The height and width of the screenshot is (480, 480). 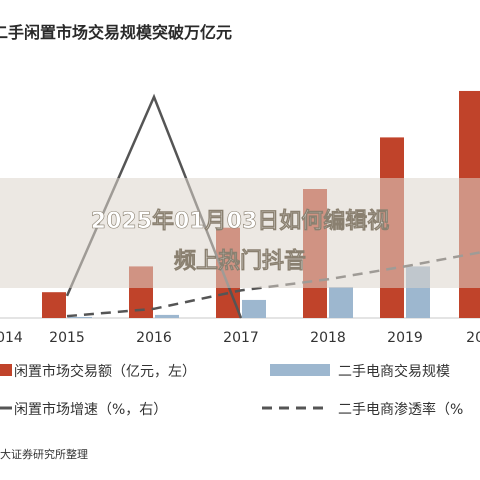 What do you see at coordinates (400, 409) in the screenshot?
I see `legend-label-penetration: 二手电商渗透率（%` at bounding box center [400, 409].